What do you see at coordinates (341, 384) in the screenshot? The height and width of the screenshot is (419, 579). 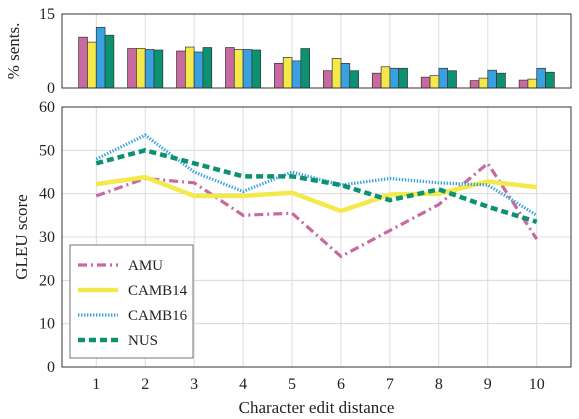 I see `x-tick-label: 6` at bounding box center [341, 384].